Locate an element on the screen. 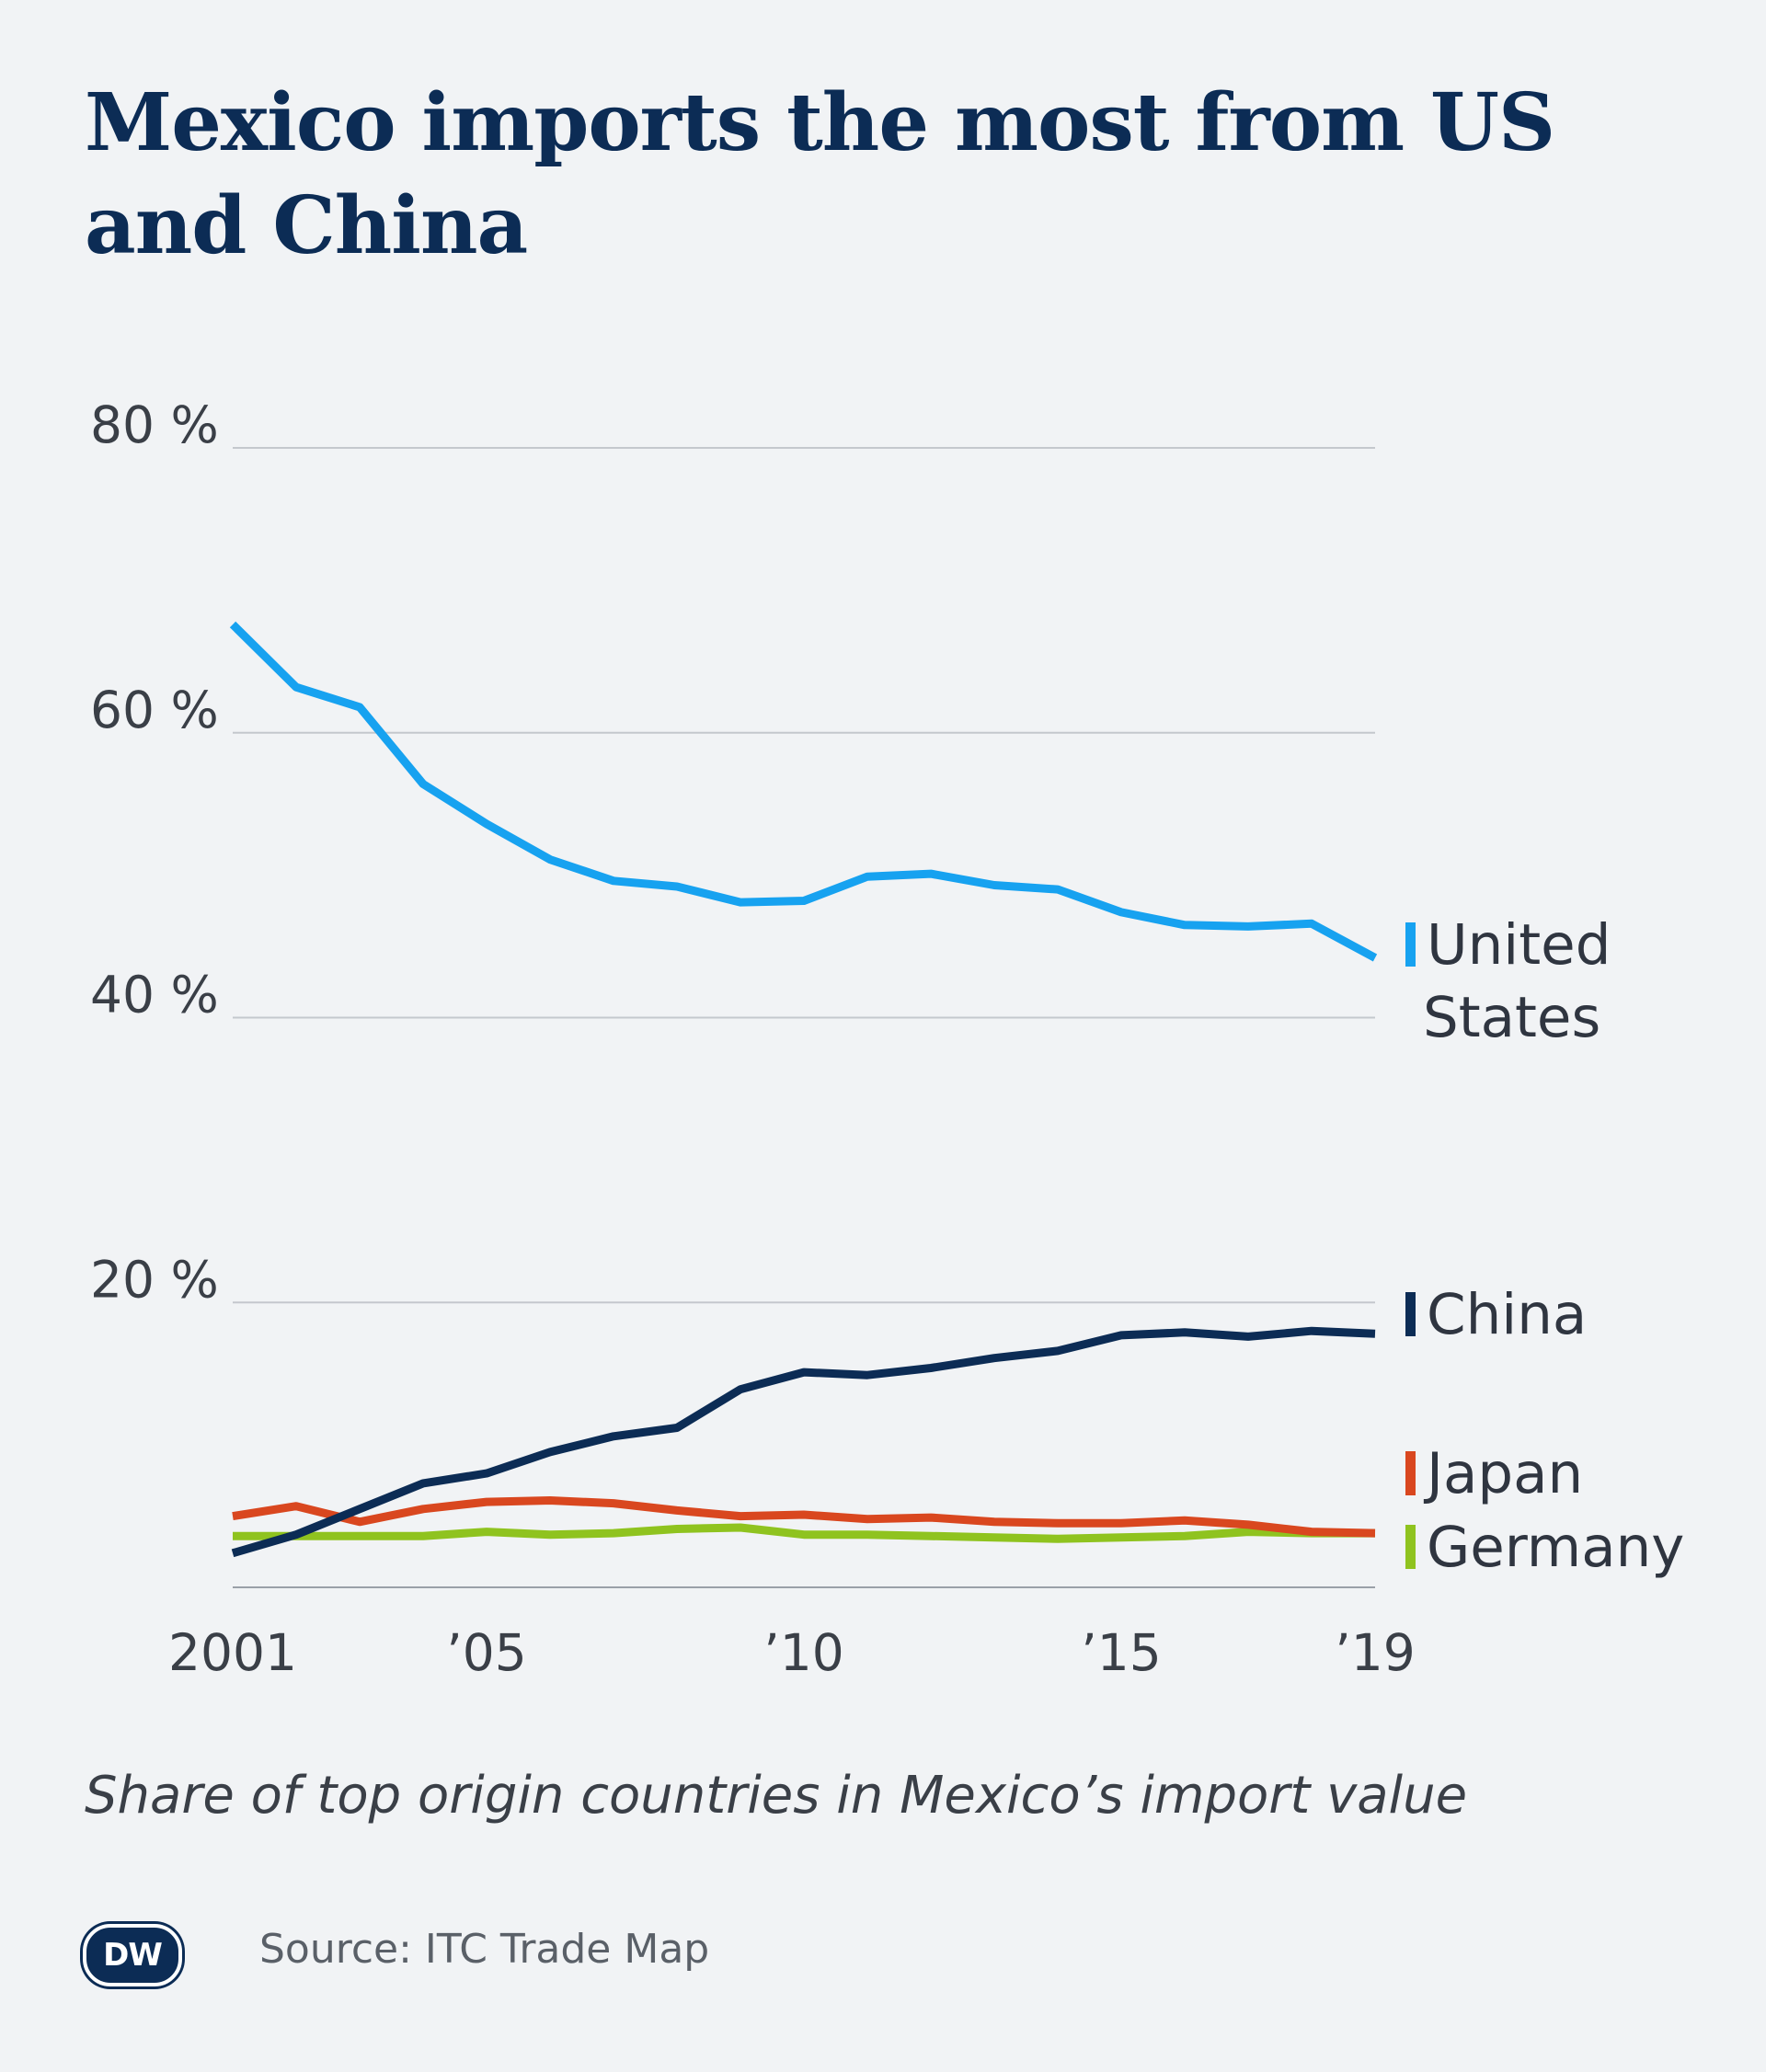  legend-marker-united-states is located at coordinates (1410, 945).